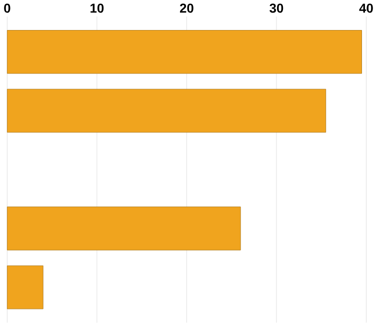 The height and width of the screenshot is (323, 377). What do you see at coordinates (97, 8) in the screenshot?
I see `x-tick-label: 10` at bounding box center [97, 8].